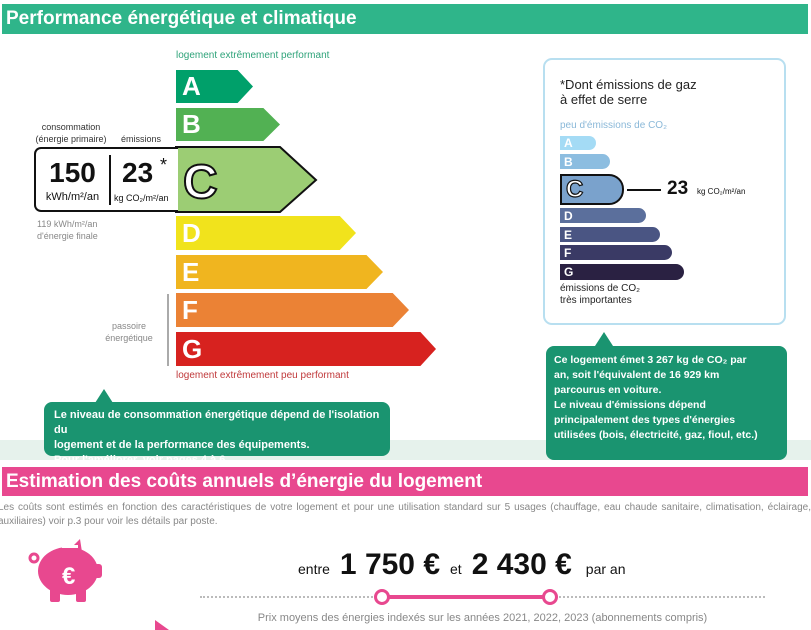  I want to click on ghg-class-a: A, so click(578, 143).